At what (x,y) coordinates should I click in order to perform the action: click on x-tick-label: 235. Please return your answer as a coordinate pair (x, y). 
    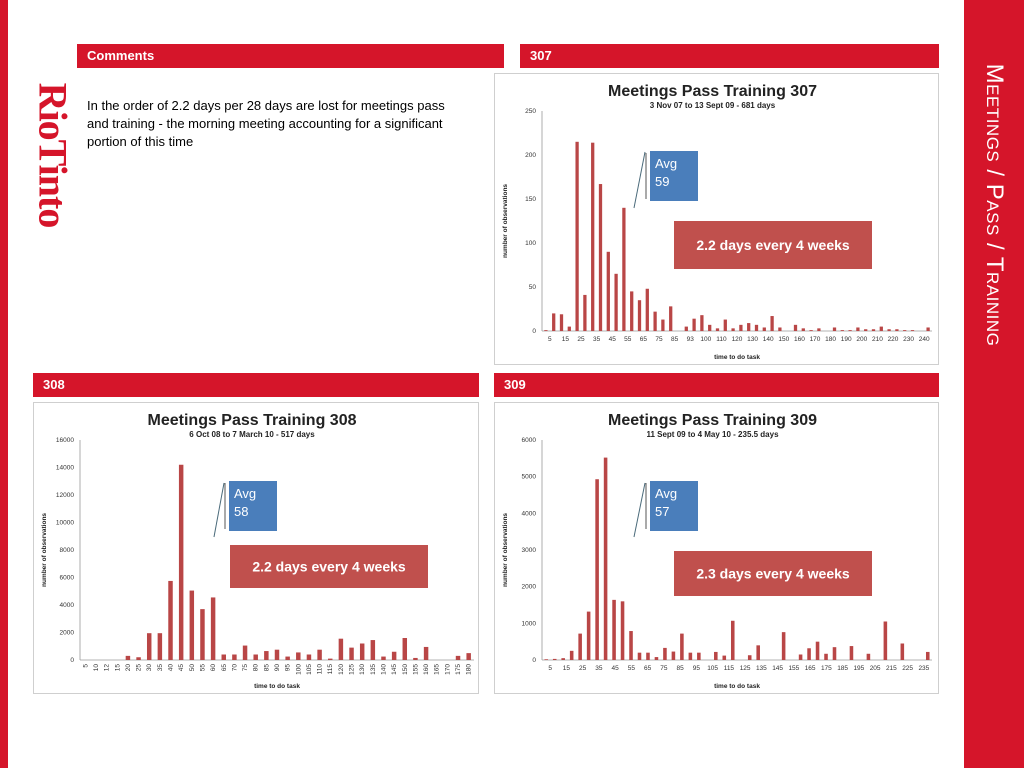
    Looking at the image, I should click on (923, 668).